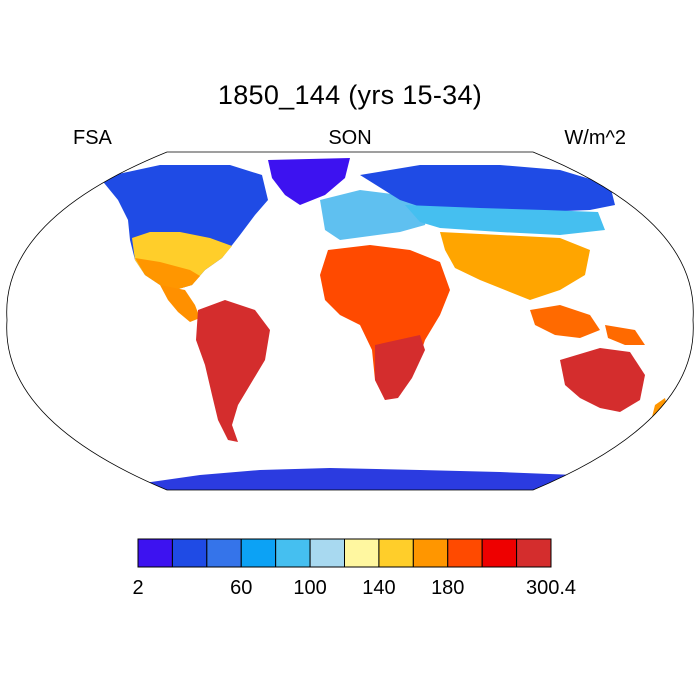 The height and width of the screenshot is (700, 700). I want to click on region-south-america, so click(233, 371).